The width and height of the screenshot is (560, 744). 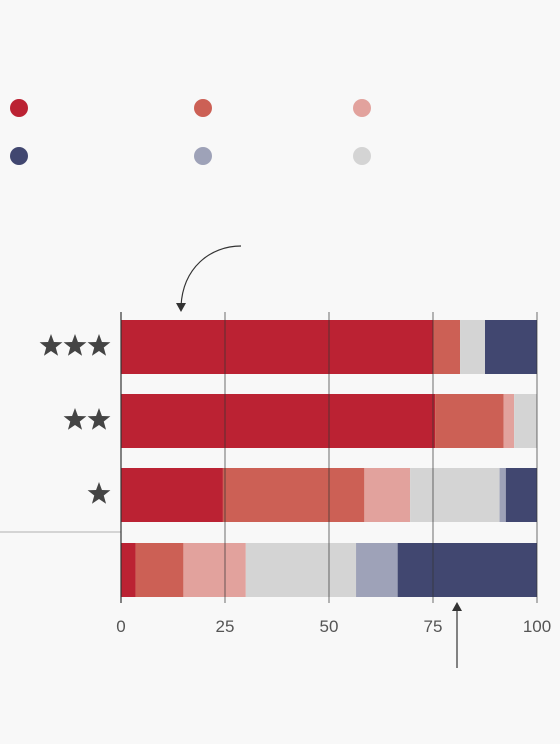 I want to click on x-tick-label-75: 75, so click(x=433, y=626).